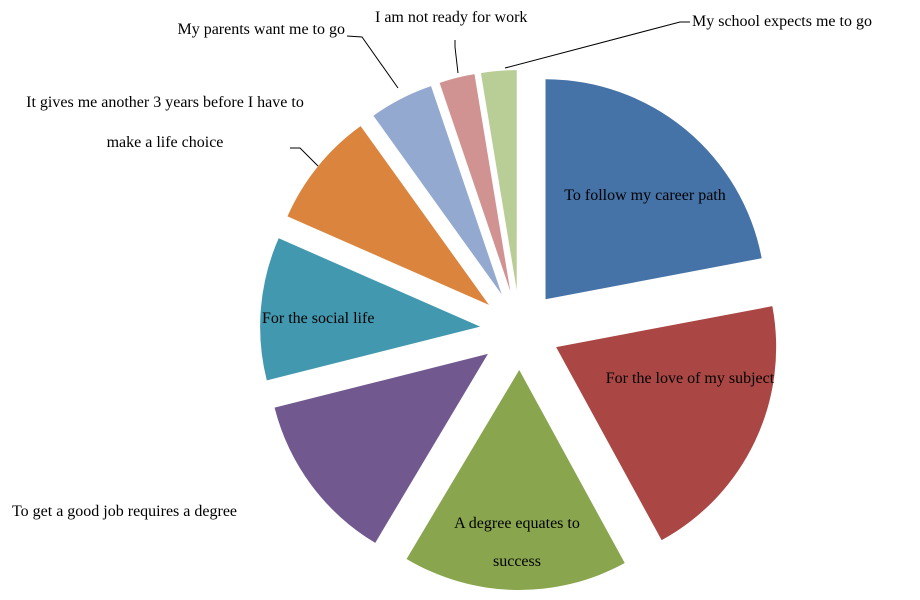 The width and height of the screenshot is (920, 600). Describe the element at coordinates (261, 29) in the screenshot. I see `slice-label: My parents want me to go` at that location.